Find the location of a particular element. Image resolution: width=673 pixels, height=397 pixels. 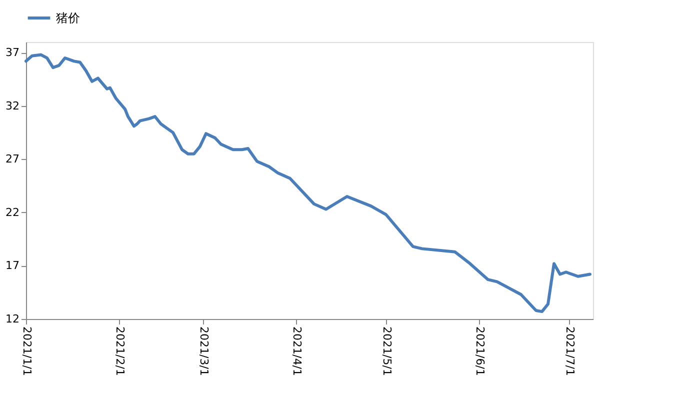

y-tick-label: 22 is located at coordinates (13, 212).